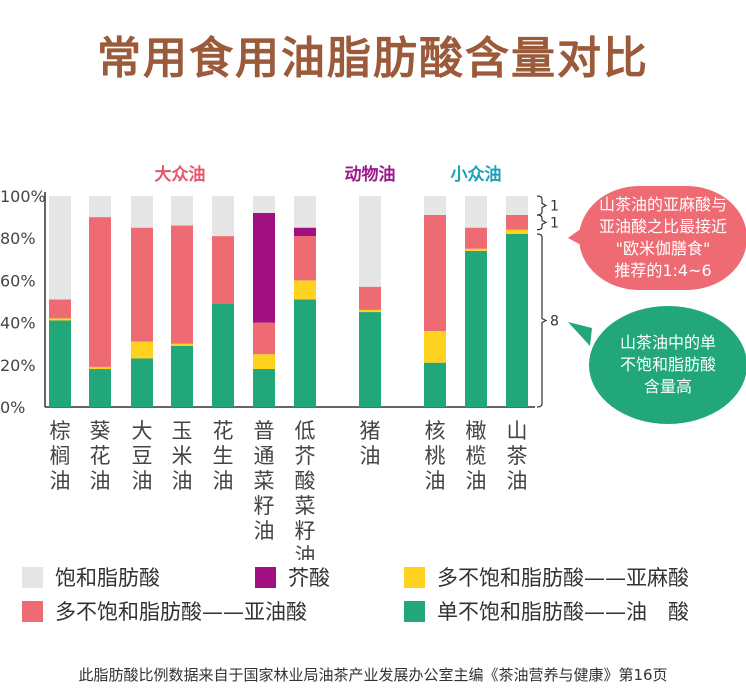 The image size is (746, 700). What do you see at coordinates (663, 248) in the screenshot?
I see `bubble-top-line-3: "欧米伽膳食"` at bounding box center [663, 248].